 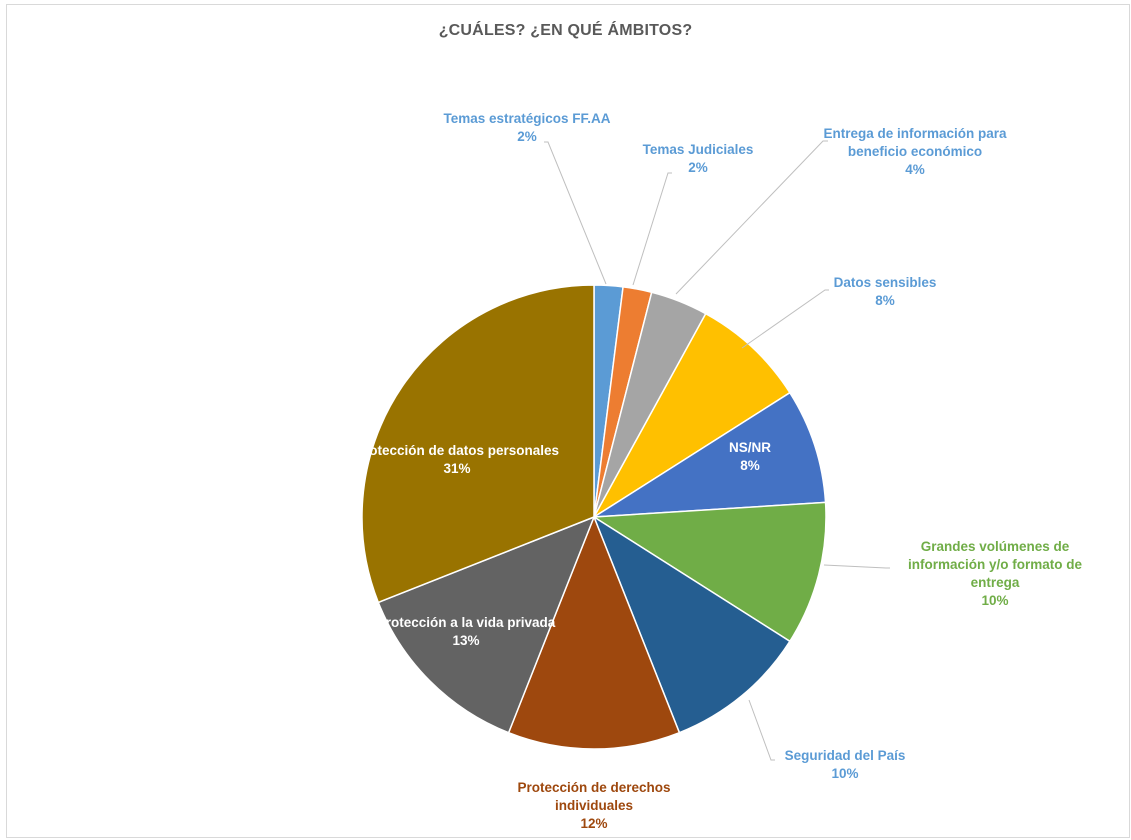 I want to click on data-label-category: Grandes volúmenes de, so click(x=995, y=546).